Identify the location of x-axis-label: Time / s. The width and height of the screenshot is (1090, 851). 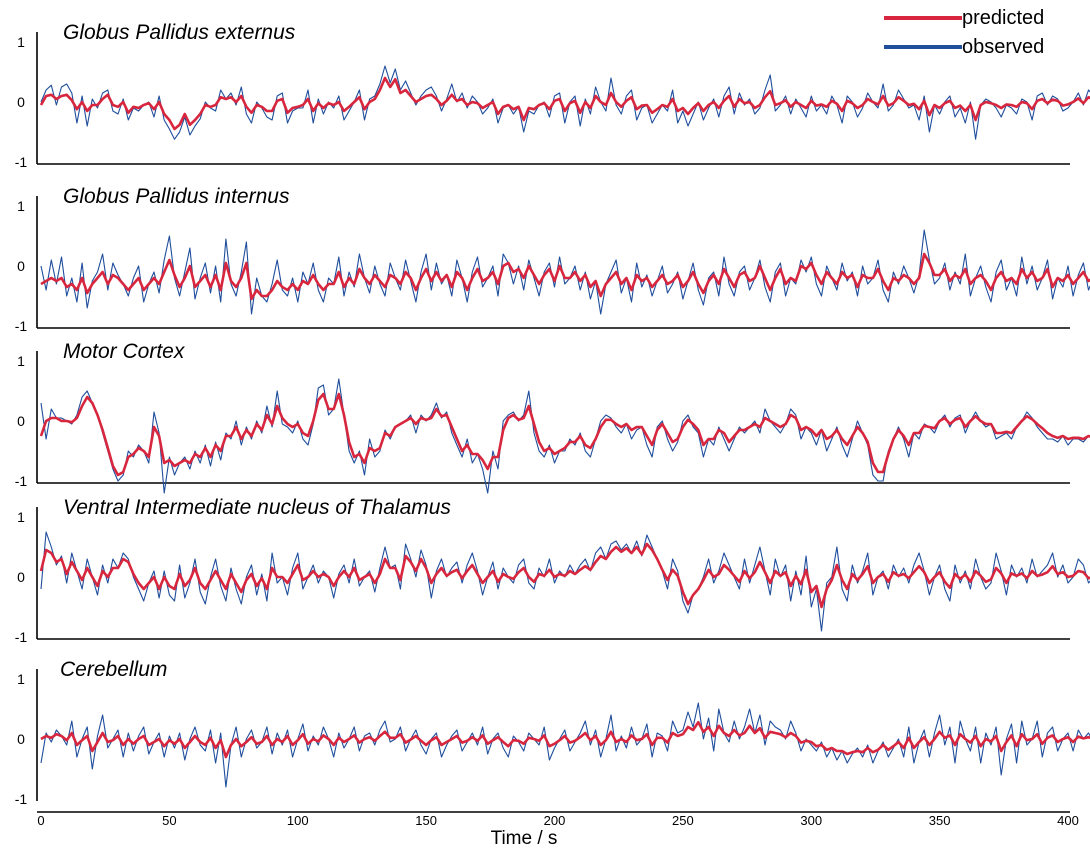
(524, 838).